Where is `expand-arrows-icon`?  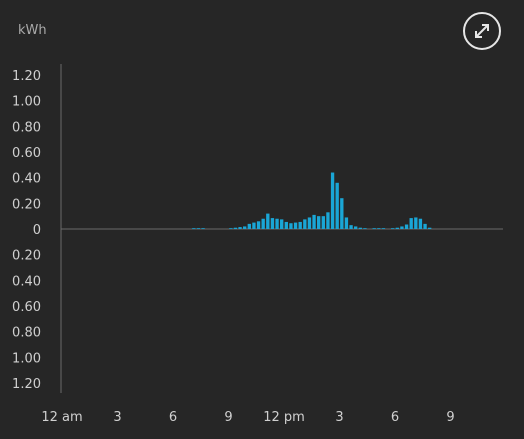
expand-arrows-icon is located at coordinates (482, 31).